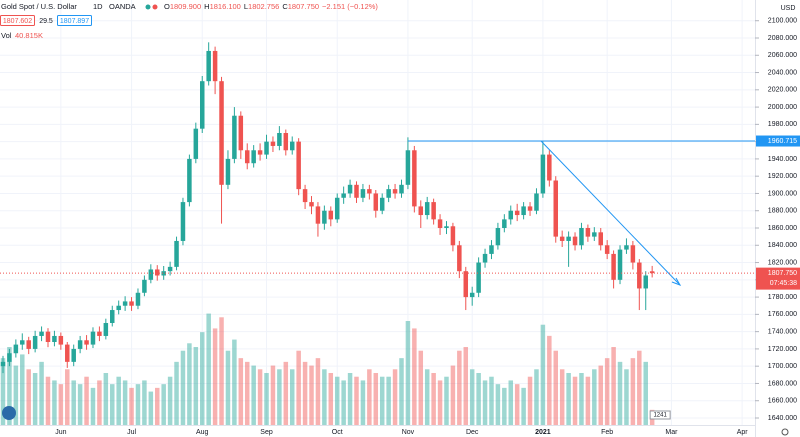  What do you see at coordinates (782, 38) in the screenshot?
I see `y-tick-label: 2080.000` at bounding box center [782, 38].